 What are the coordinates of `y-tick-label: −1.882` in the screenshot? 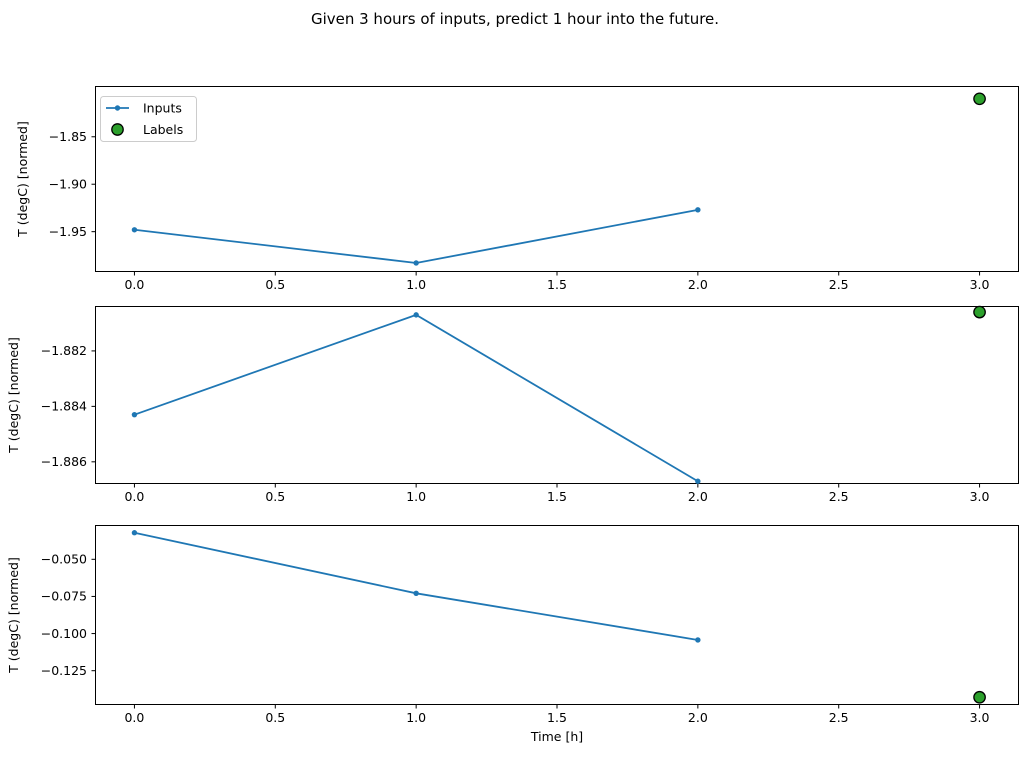 It's located at (64, 350).